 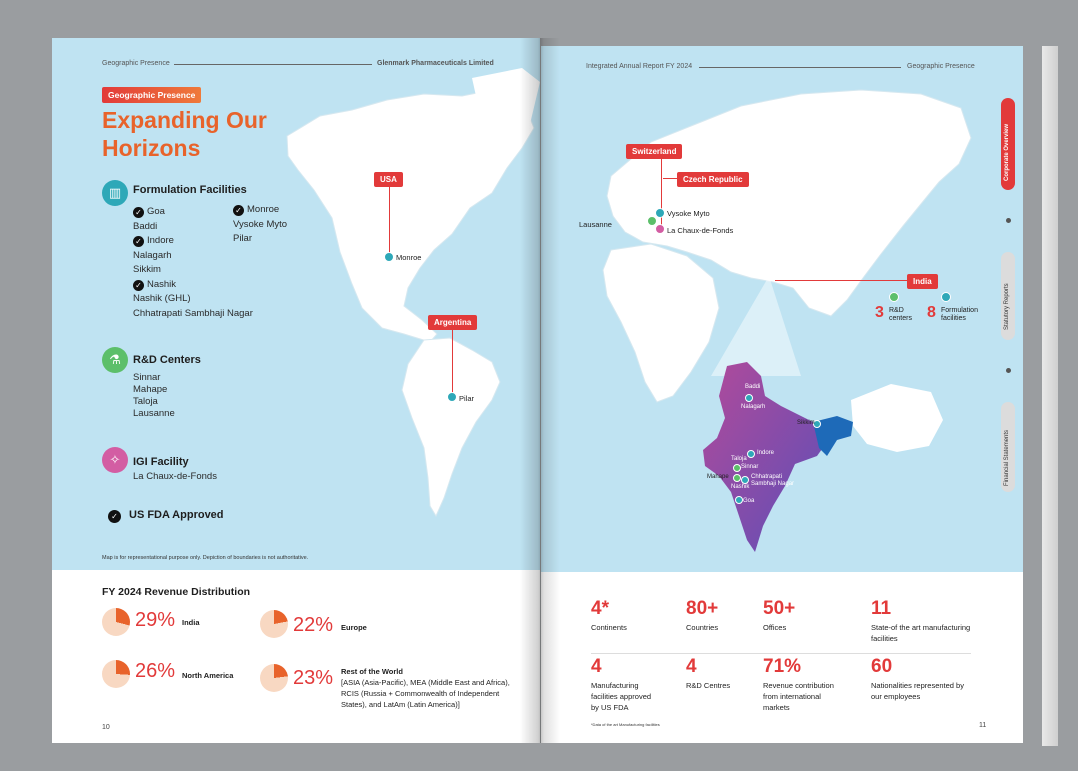 What do you see at coordinates (922, 281) in the screenshot?
I see `india-tag: India` at bounding box center [922, 281].